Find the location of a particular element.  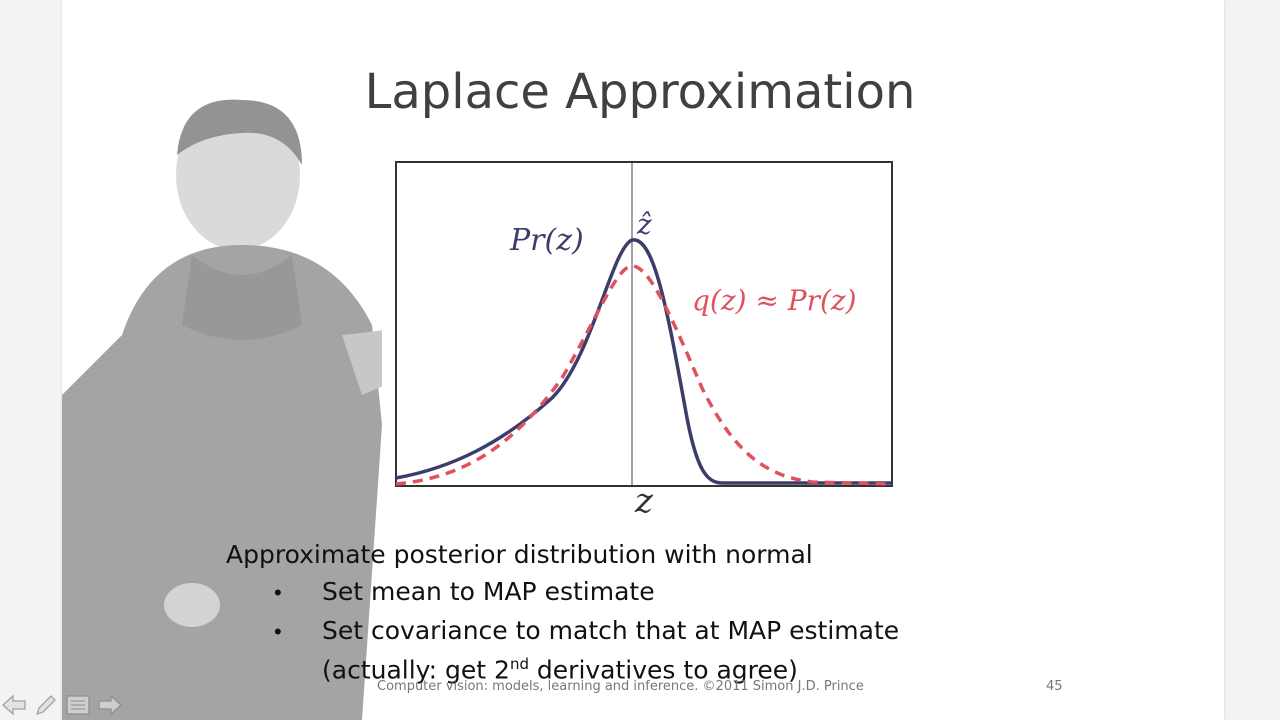

zhat-label: ẑ is located at coordinates (644, 224).